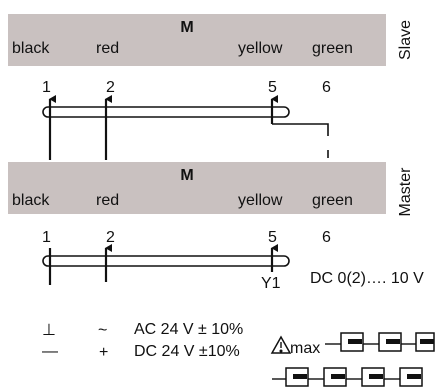 This screenshot has width=439, height=388. Describe the element at coordinates (188, 329) in the screenshot. I see `supply-ac-label: AC 24 V ± 10%` at that location.